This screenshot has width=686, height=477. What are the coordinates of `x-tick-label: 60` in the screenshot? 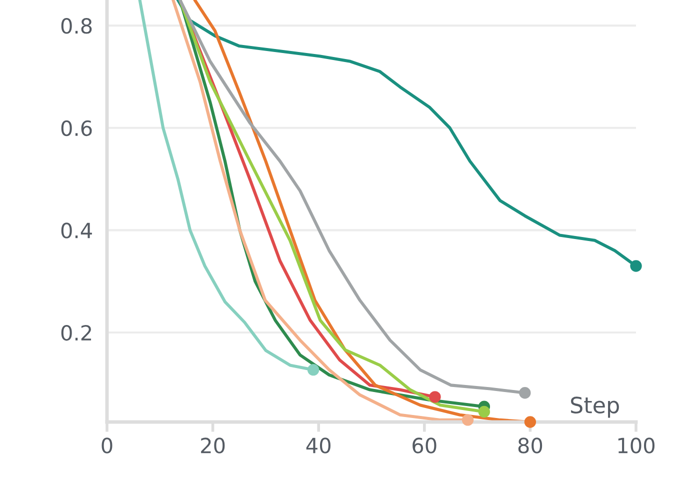 It's located at (424, 446).